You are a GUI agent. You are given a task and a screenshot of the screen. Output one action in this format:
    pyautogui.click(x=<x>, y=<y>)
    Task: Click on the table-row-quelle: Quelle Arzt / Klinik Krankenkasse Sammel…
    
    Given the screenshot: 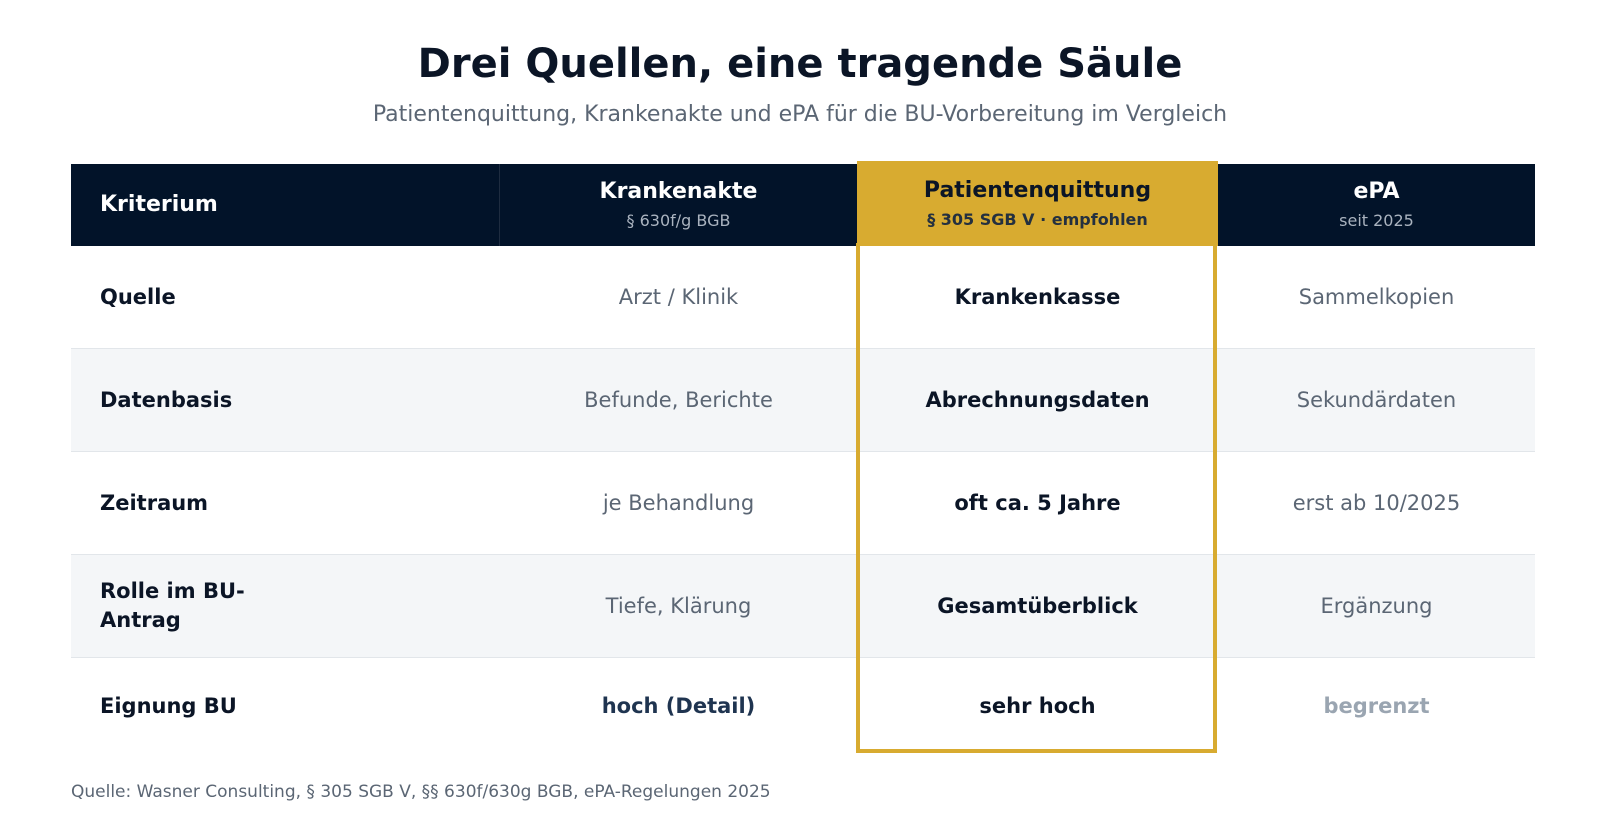 What is the action you would take?
    pyautogui.click(x=803, y=297)
    